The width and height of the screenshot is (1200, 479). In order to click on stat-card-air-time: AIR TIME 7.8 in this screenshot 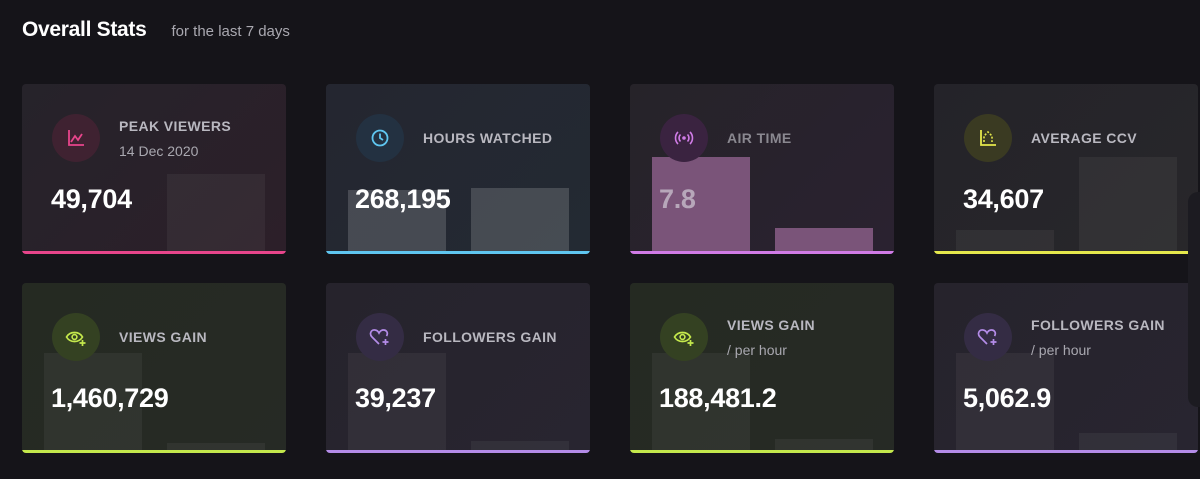, I will do `click(762, 169)`.